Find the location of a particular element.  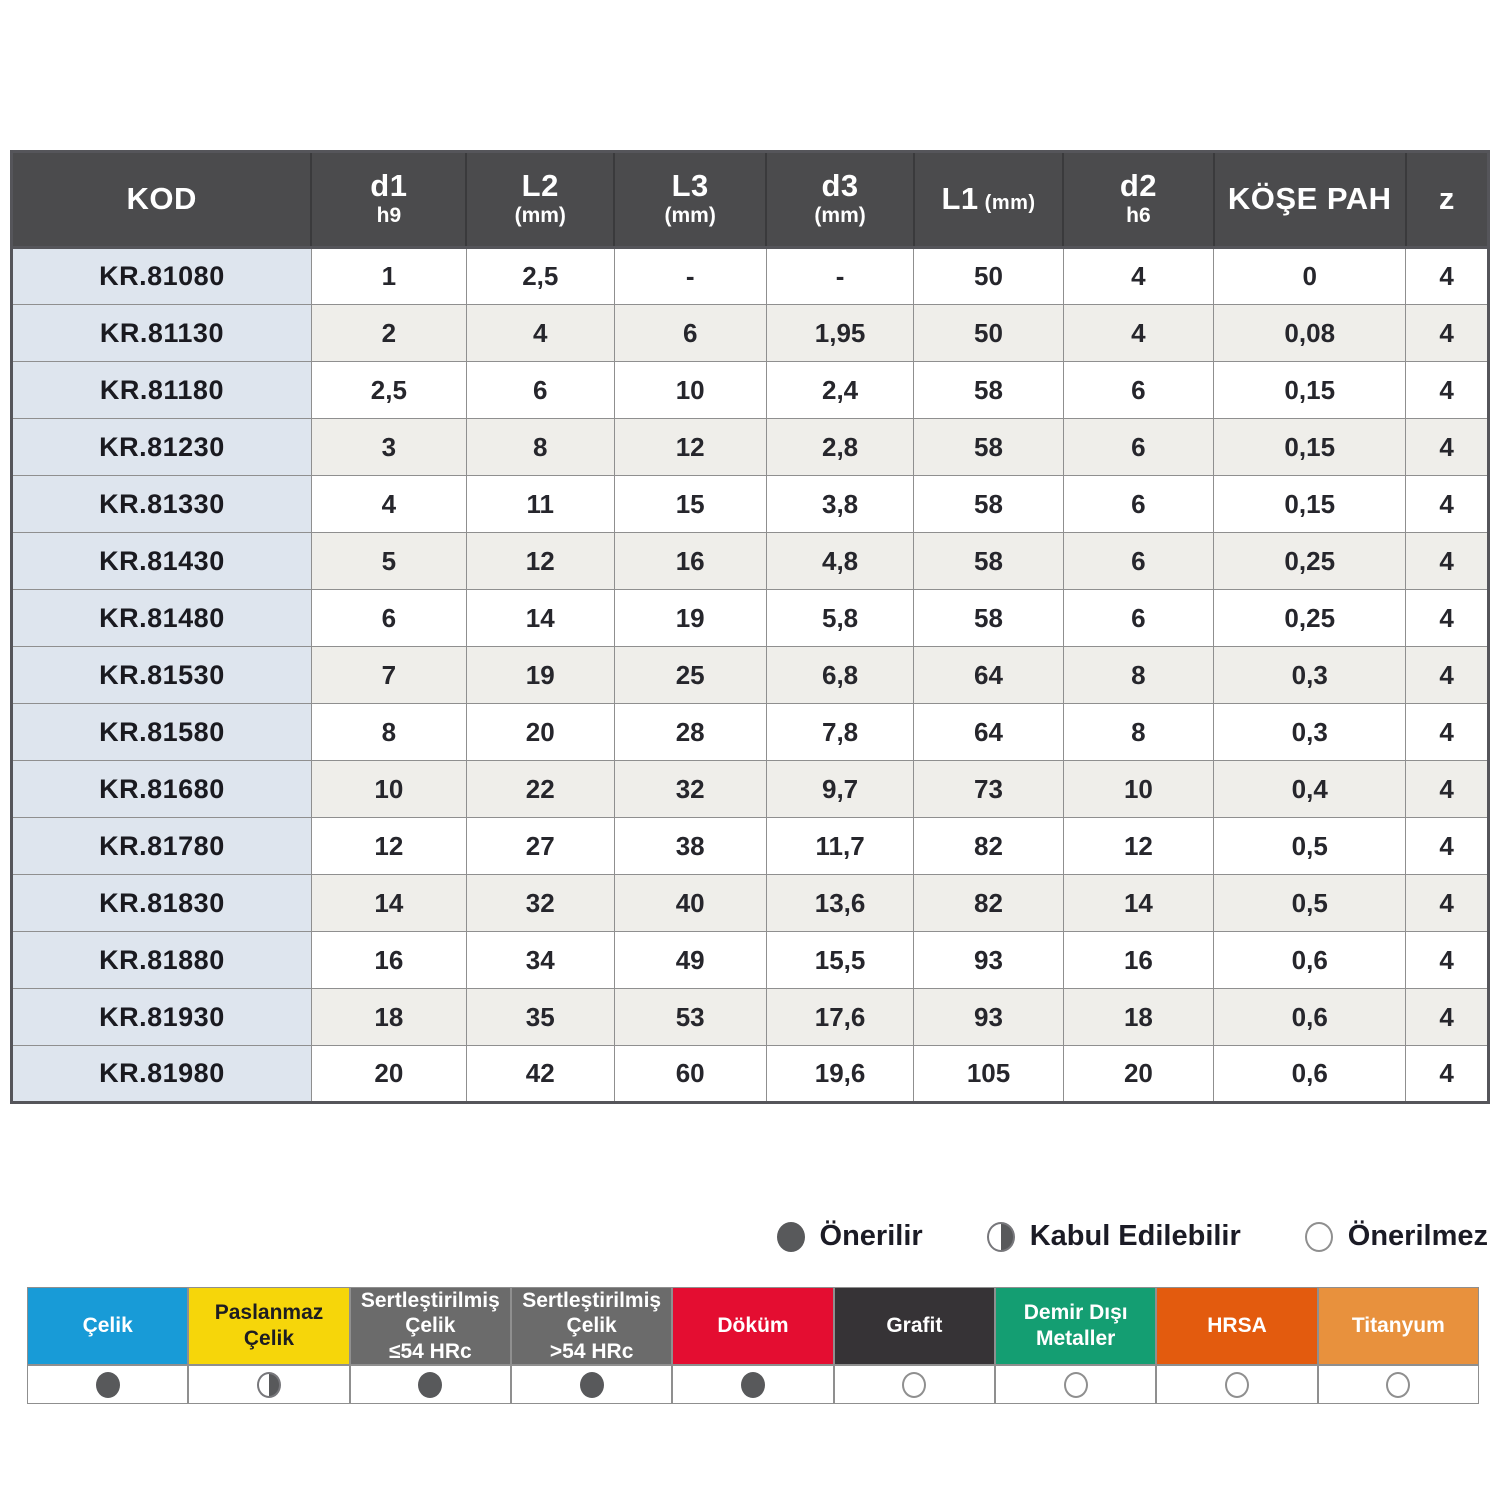

value-cell: 19 is located at coordinates (540, 675).